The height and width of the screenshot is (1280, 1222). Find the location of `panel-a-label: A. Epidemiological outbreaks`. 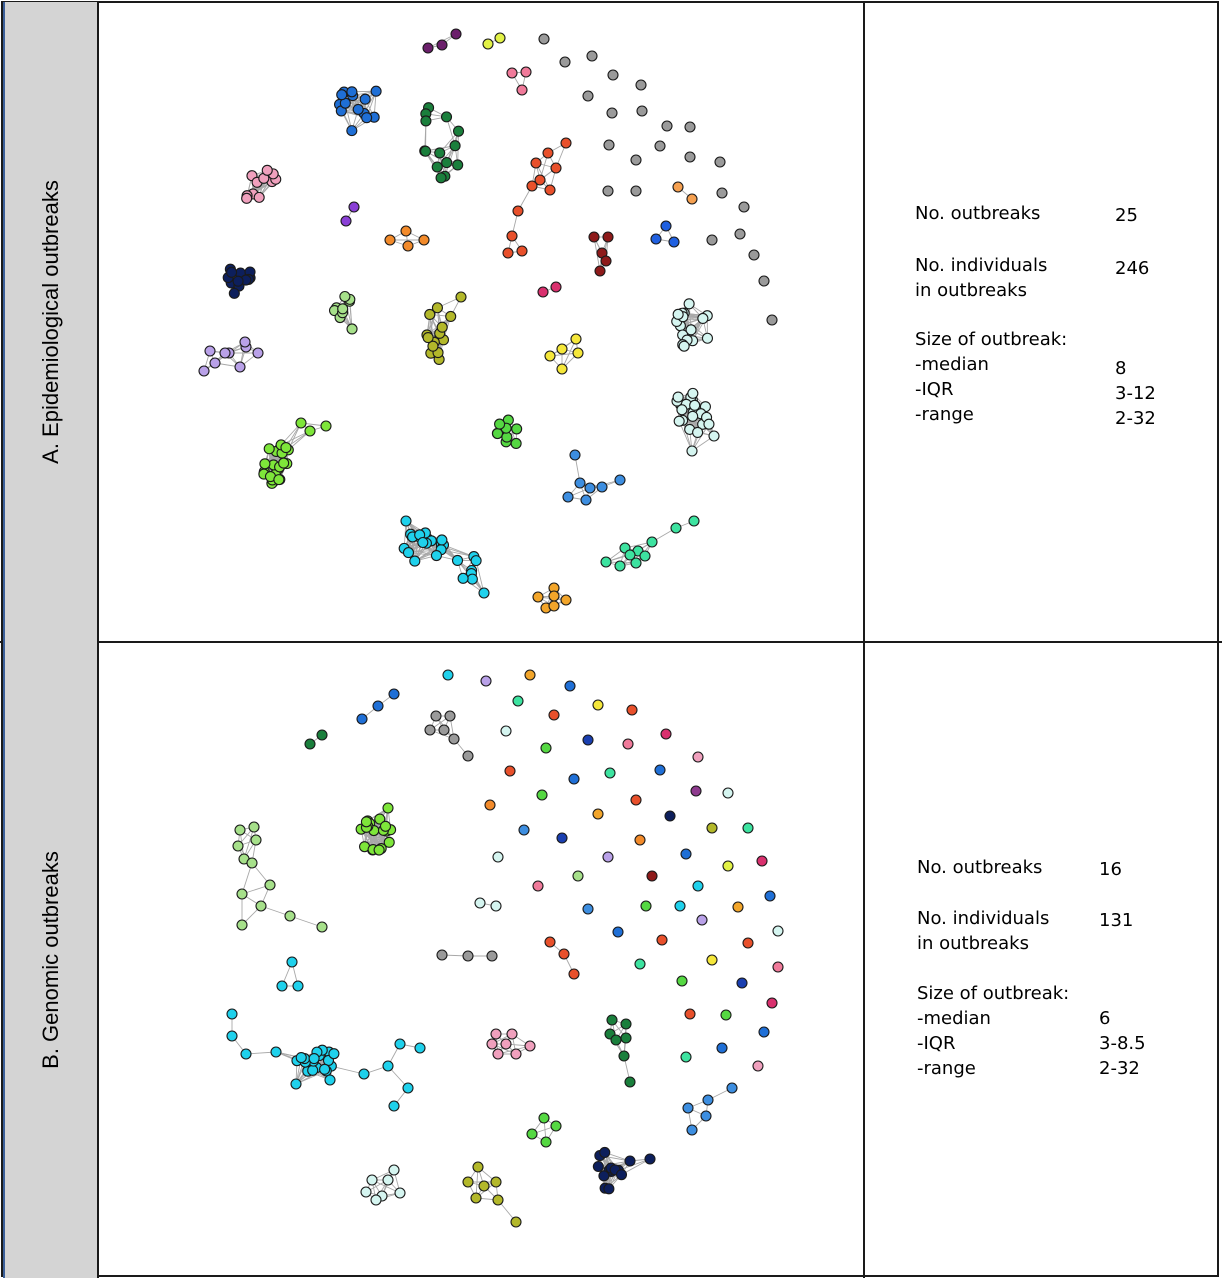

panel-a-label: A. Epidemiological outbreaks is located at coordinates (50, 322).